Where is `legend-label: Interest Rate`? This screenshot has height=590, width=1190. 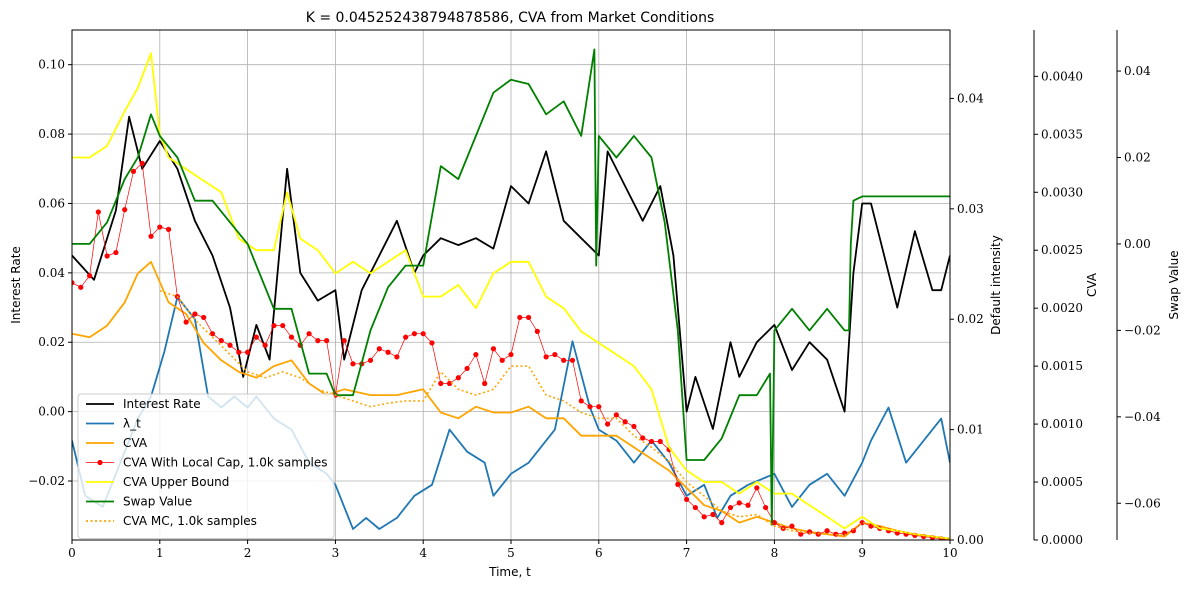
legend-label: Interest Rate is located at coordinates (162, 404).